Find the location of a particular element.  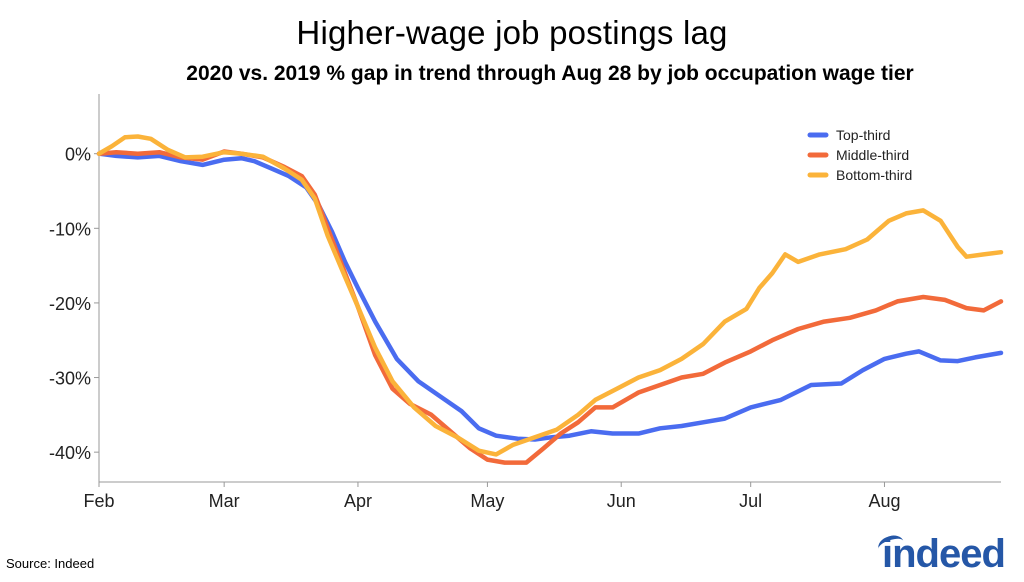

chart-title: Higher-wage job postings lag is located at coordinates (512, 32).